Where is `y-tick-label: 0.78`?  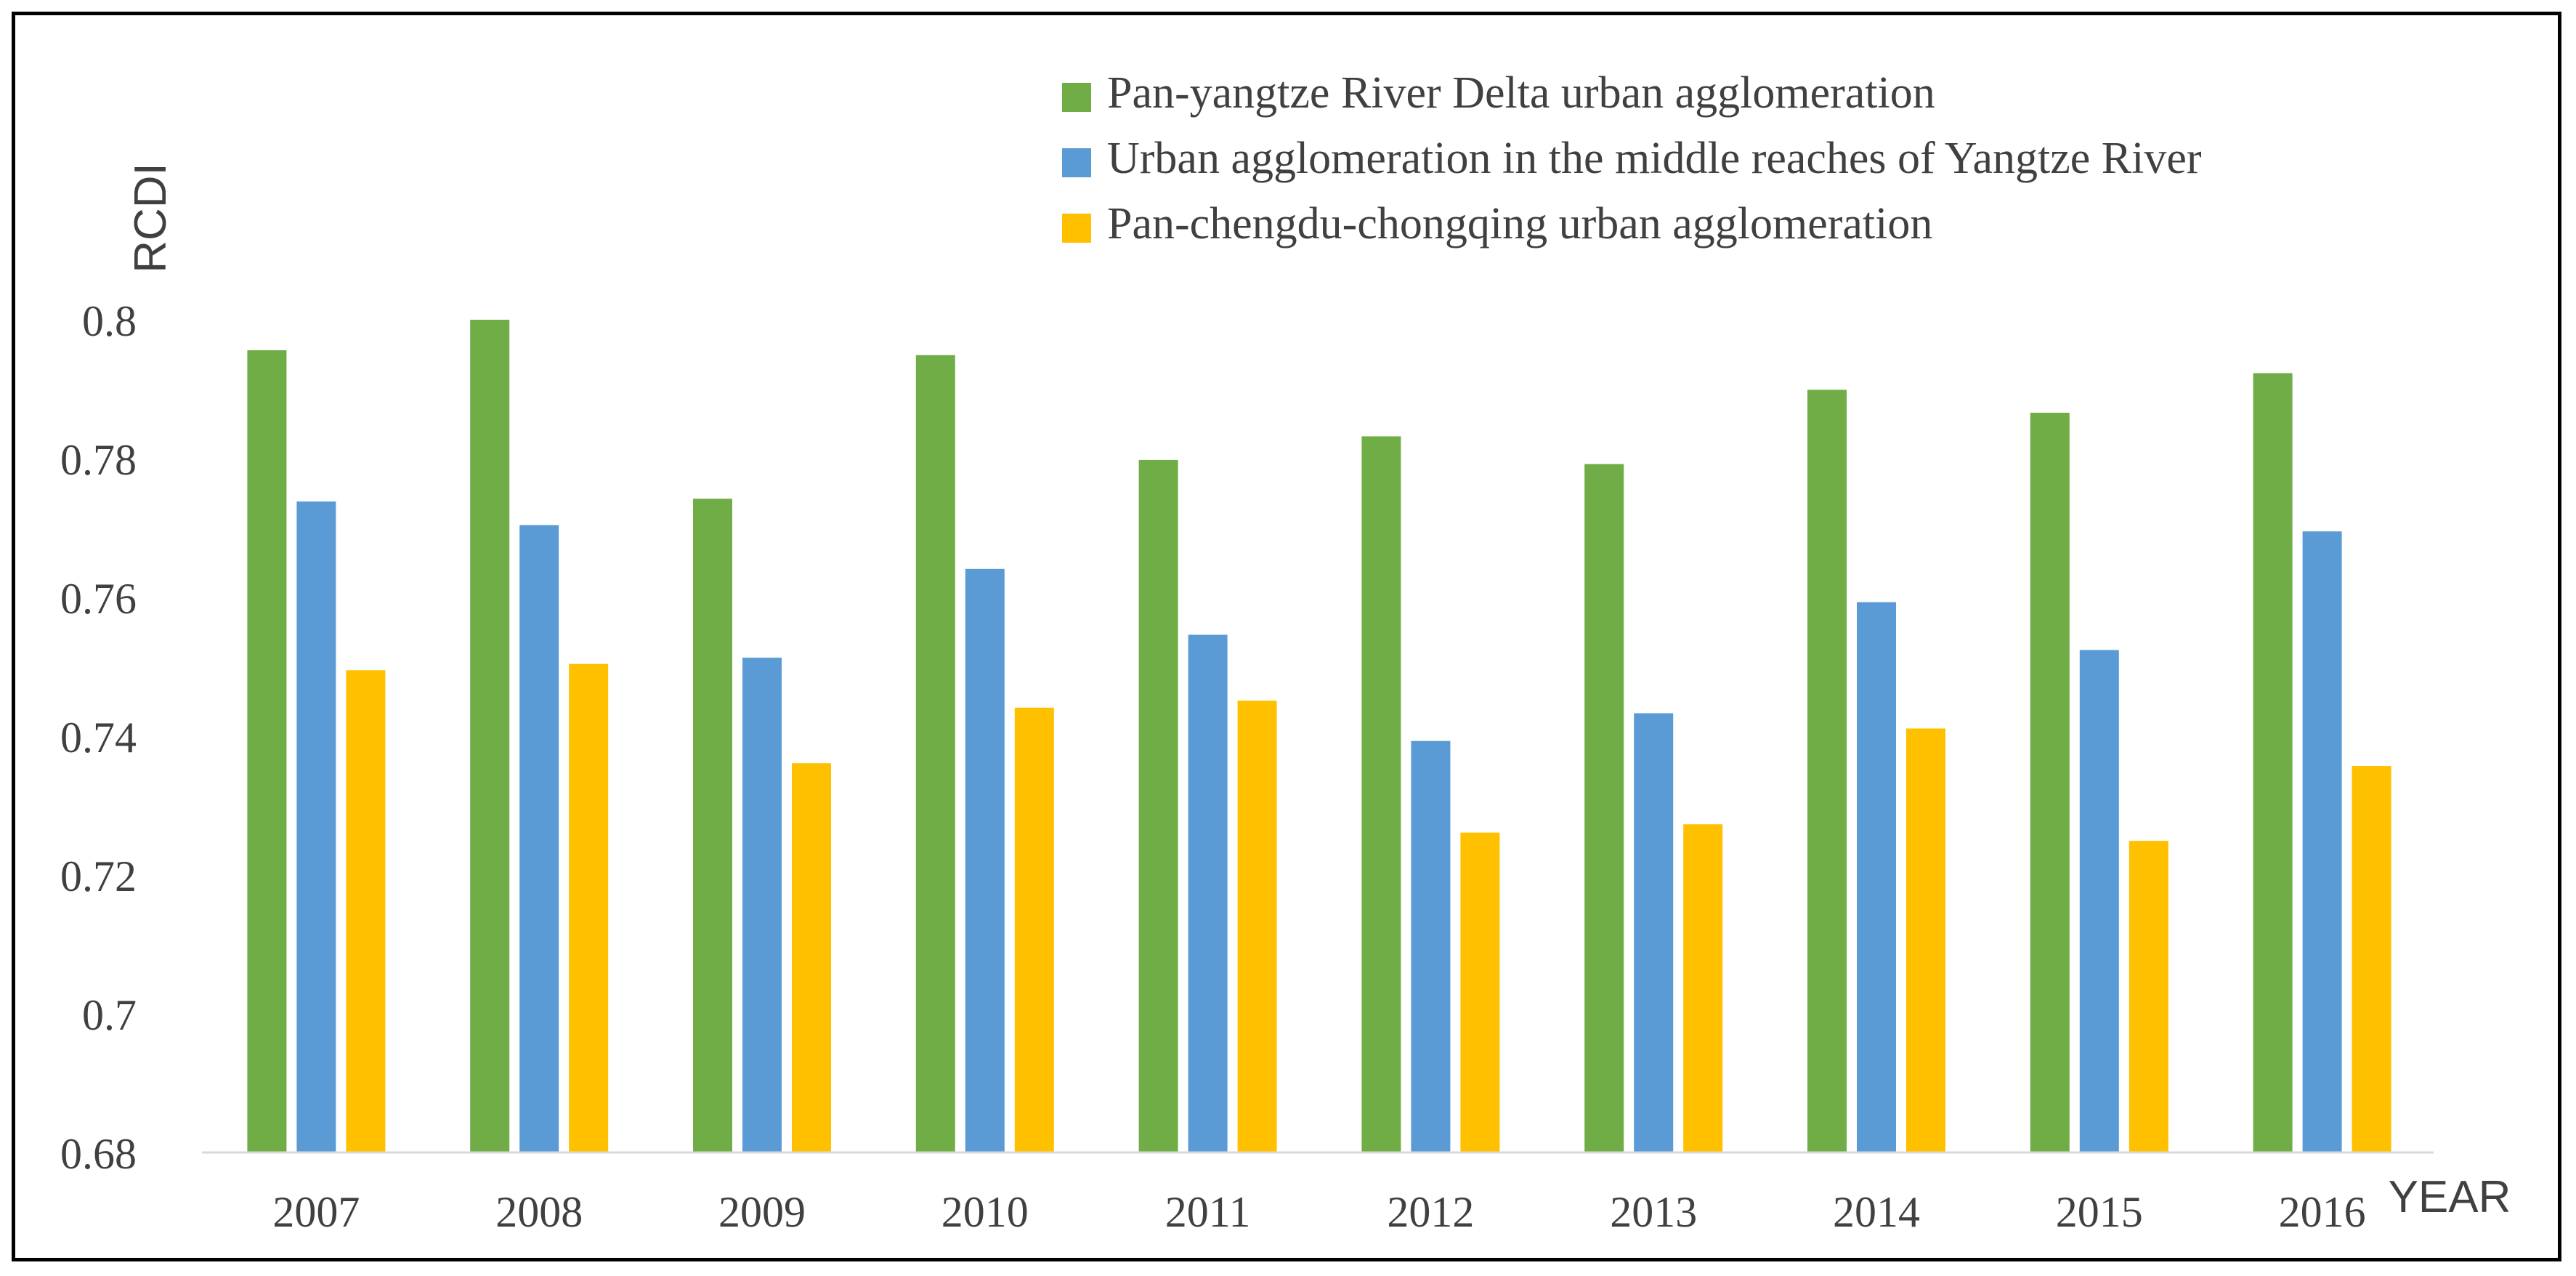
y-tick-label: 0.78 is located at coordinates (98, 460).